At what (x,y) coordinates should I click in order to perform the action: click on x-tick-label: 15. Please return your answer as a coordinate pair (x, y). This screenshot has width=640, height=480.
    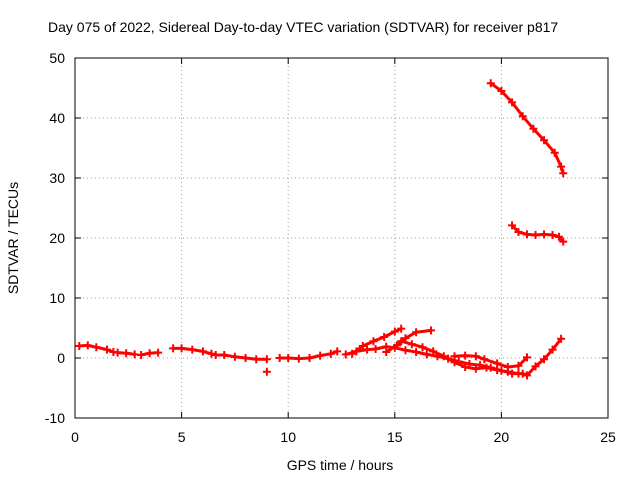
    Looking at the image, I should click on (395, 437).